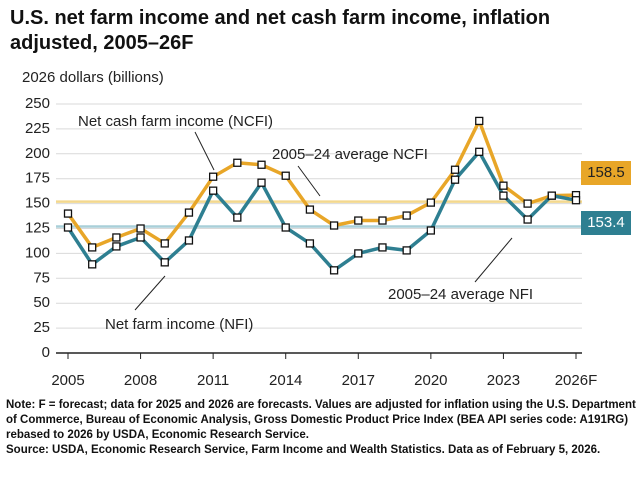 This screenshot has height=480, width=640. Describe the element at coordinates (213, 380) in the screenshot. I see `x-tick-label: 2011` at that location.